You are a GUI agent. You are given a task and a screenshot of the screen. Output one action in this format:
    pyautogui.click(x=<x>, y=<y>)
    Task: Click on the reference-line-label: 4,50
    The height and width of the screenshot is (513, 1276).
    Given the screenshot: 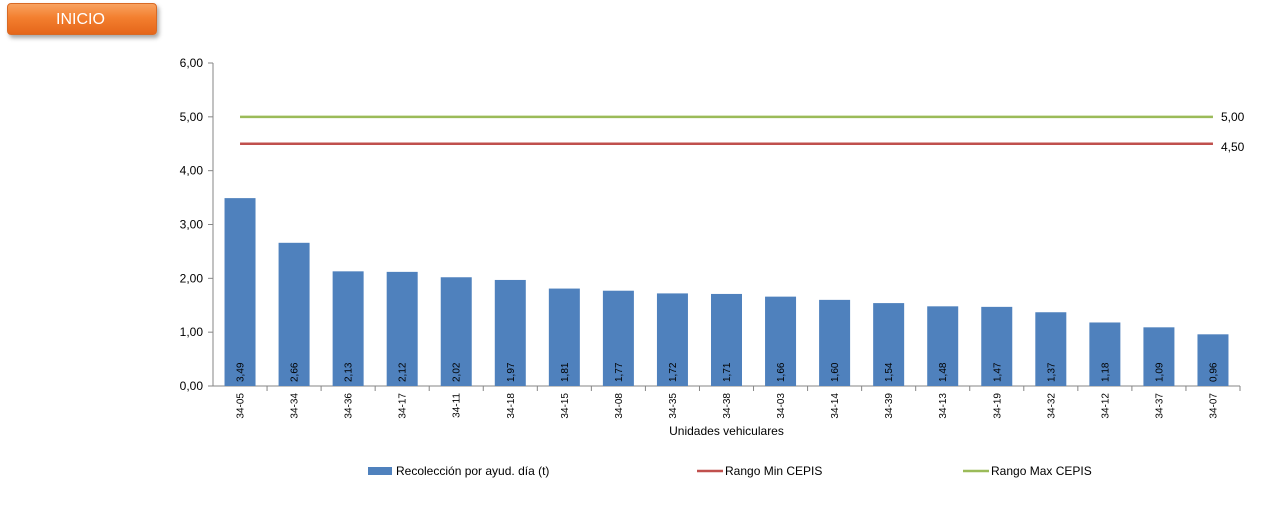 What is the action you would take?
    pyautogui.click(x=1233, y=147)
    